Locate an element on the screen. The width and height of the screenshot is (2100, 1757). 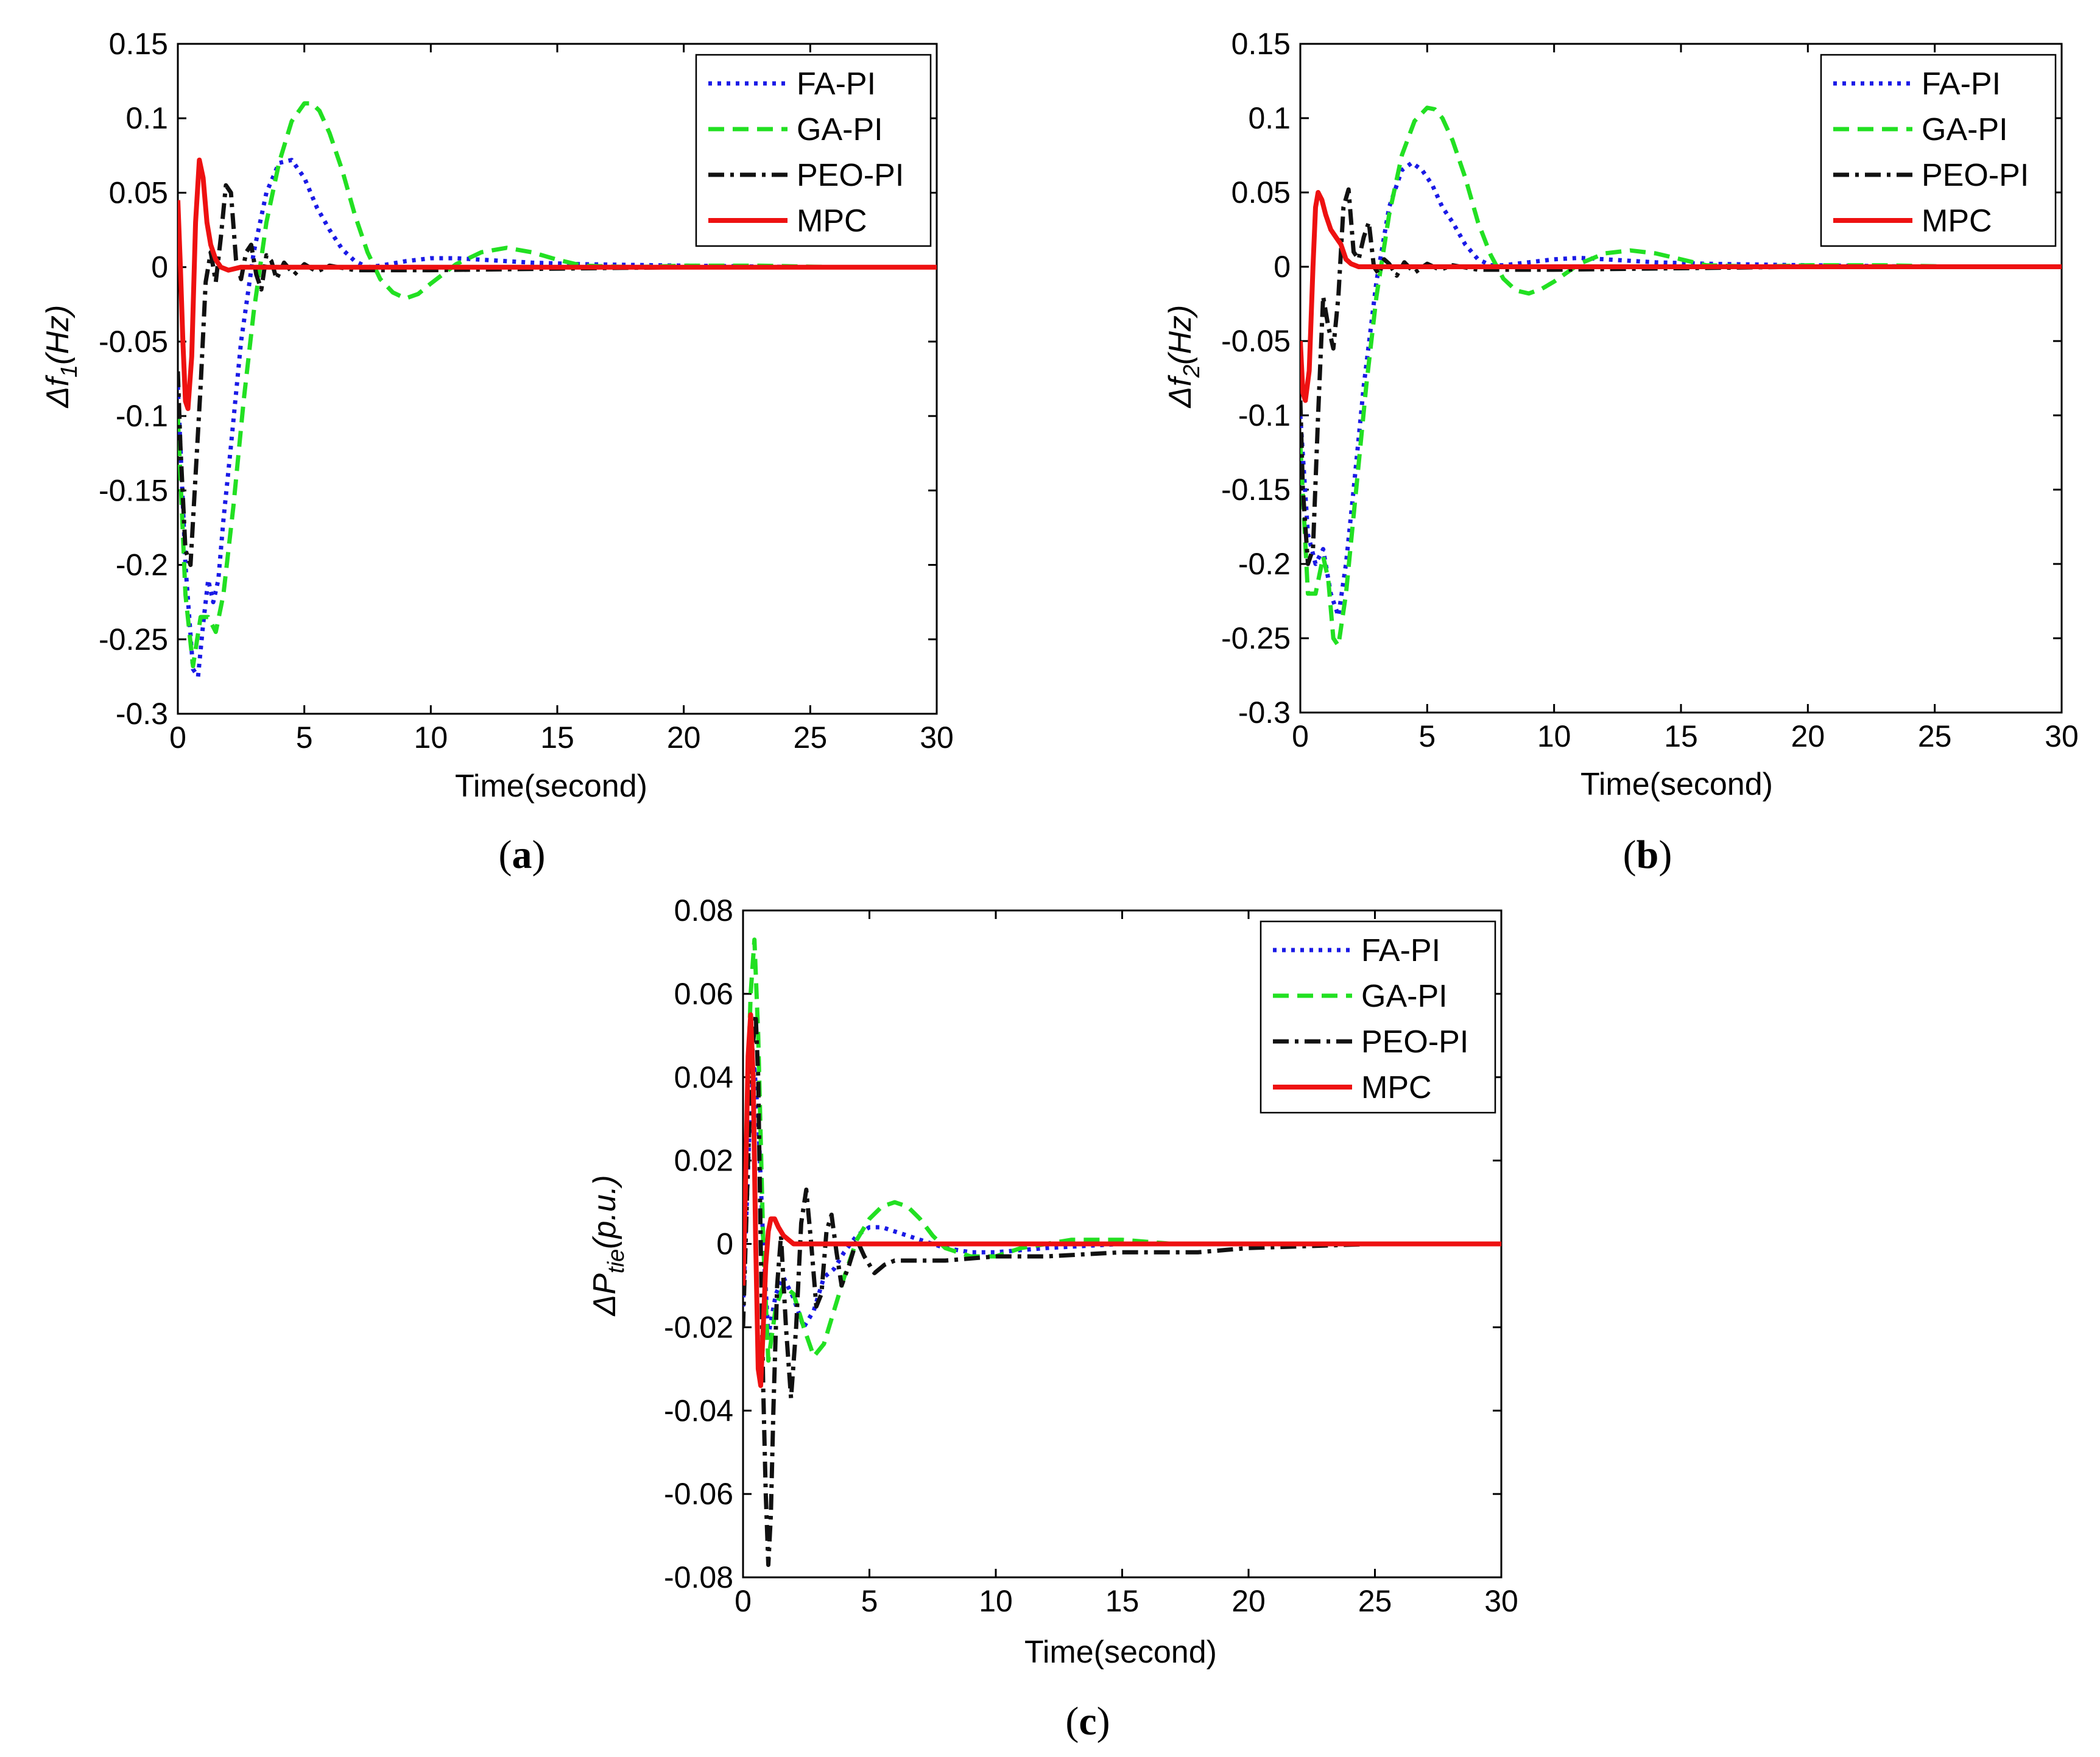
x-axis-label-c: Time(second) is located at coordinates (1120, 1652).